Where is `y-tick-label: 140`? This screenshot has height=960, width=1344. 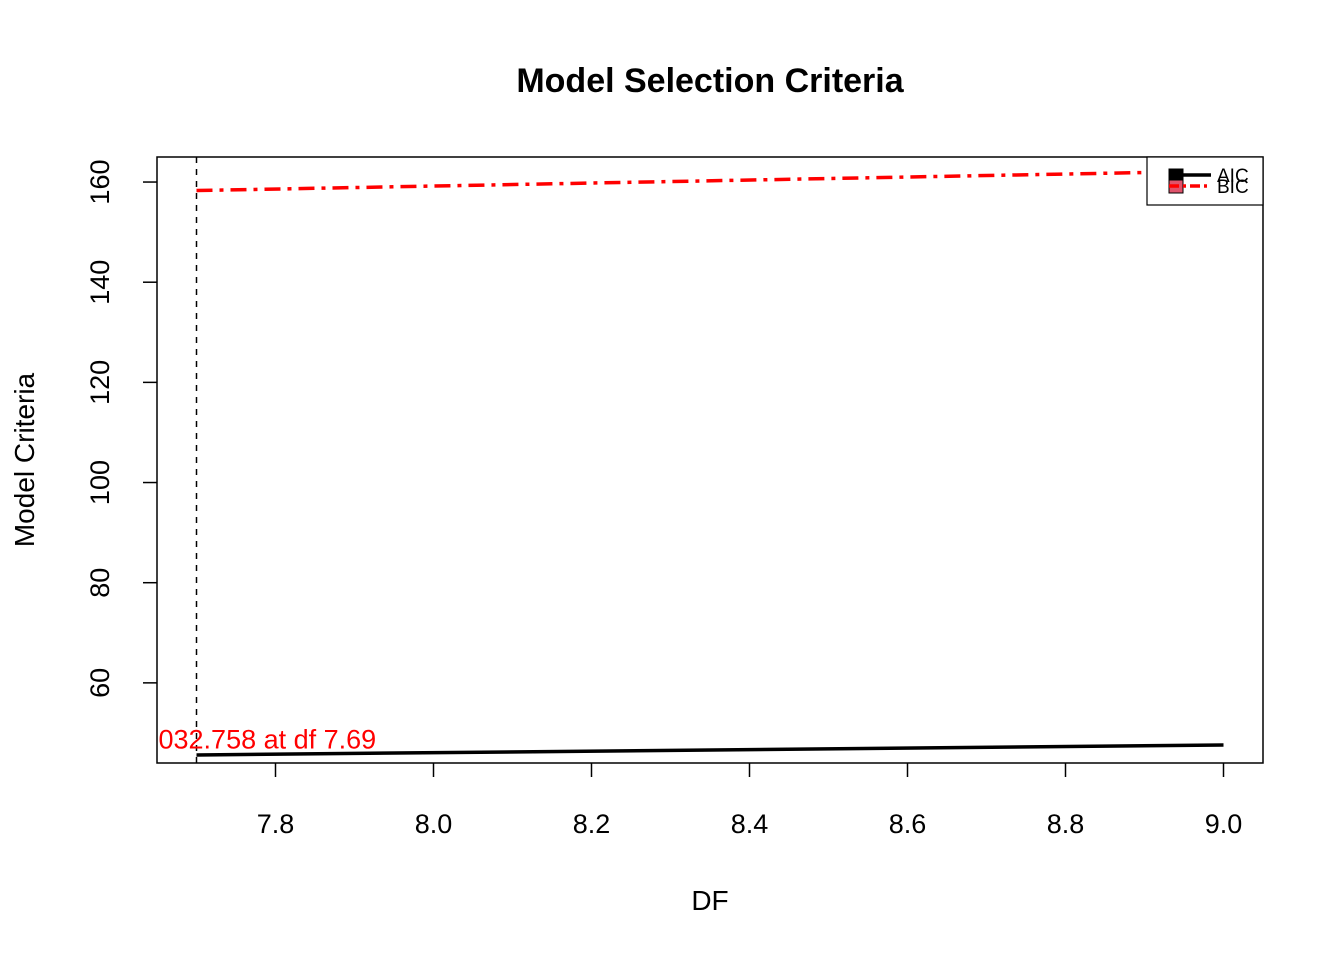
y-tick-label: 140 is located at coordinates (100, 282).